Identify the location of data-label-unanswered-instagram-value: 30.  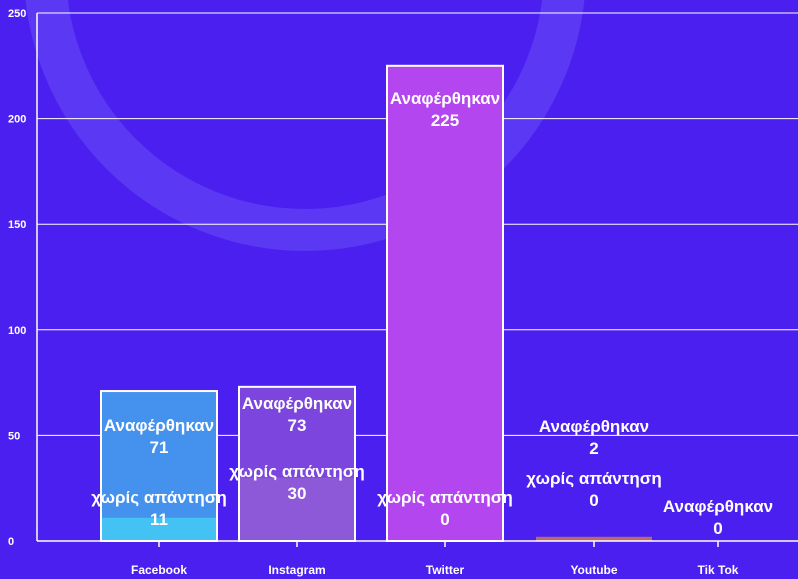
(297, 493).